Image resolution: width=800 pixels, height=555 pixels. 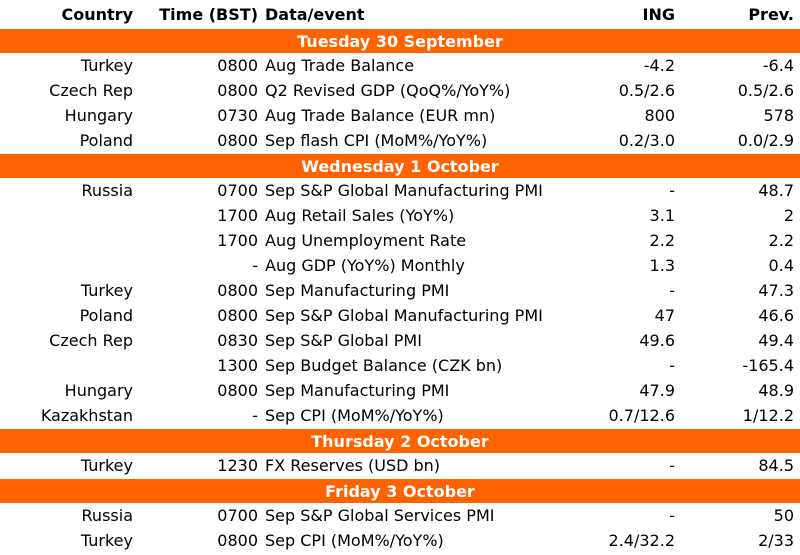 I want to click on cell-prev: 48.7, so click(x=776, y=190).